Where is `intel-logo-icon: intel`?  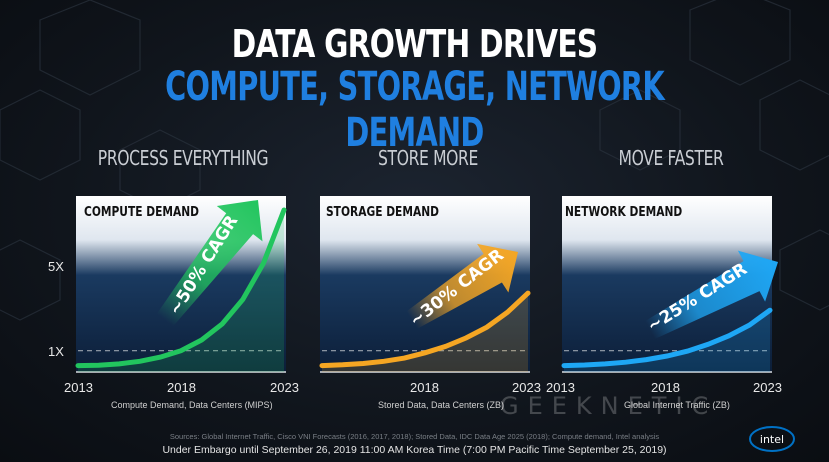
intel-logo-icon: intel is located at coordinates (772, 439).